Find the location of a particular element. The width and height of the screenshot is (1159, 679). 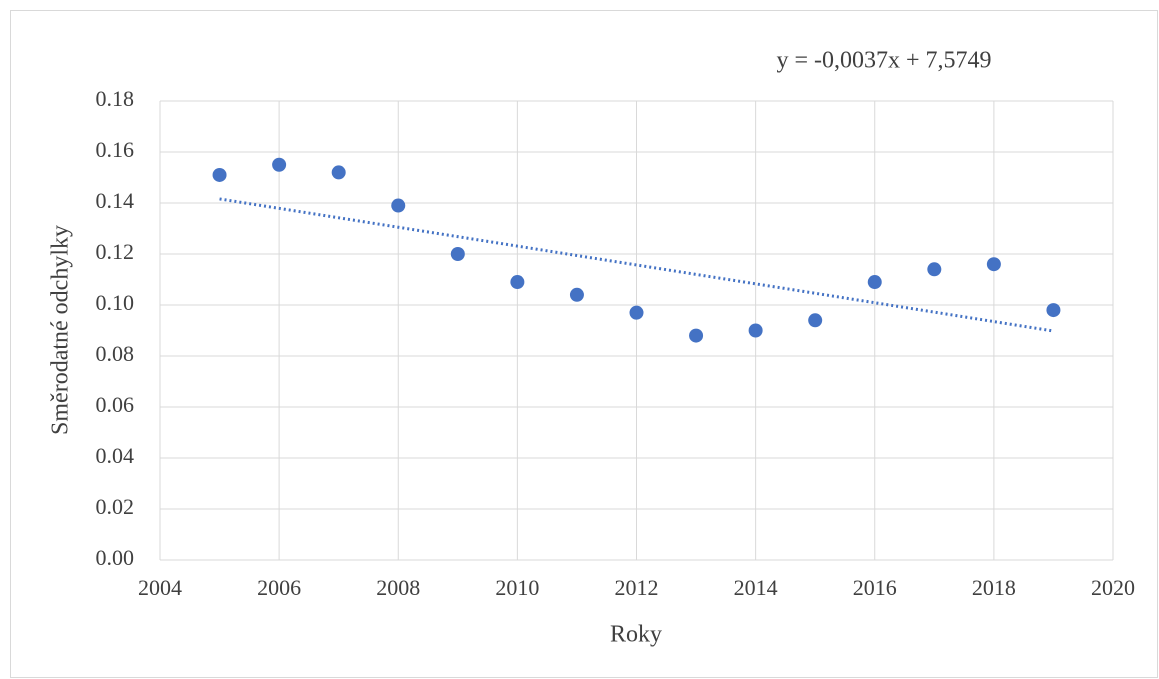

x-tick-label: 2010 is located at coordinates (517, 587).